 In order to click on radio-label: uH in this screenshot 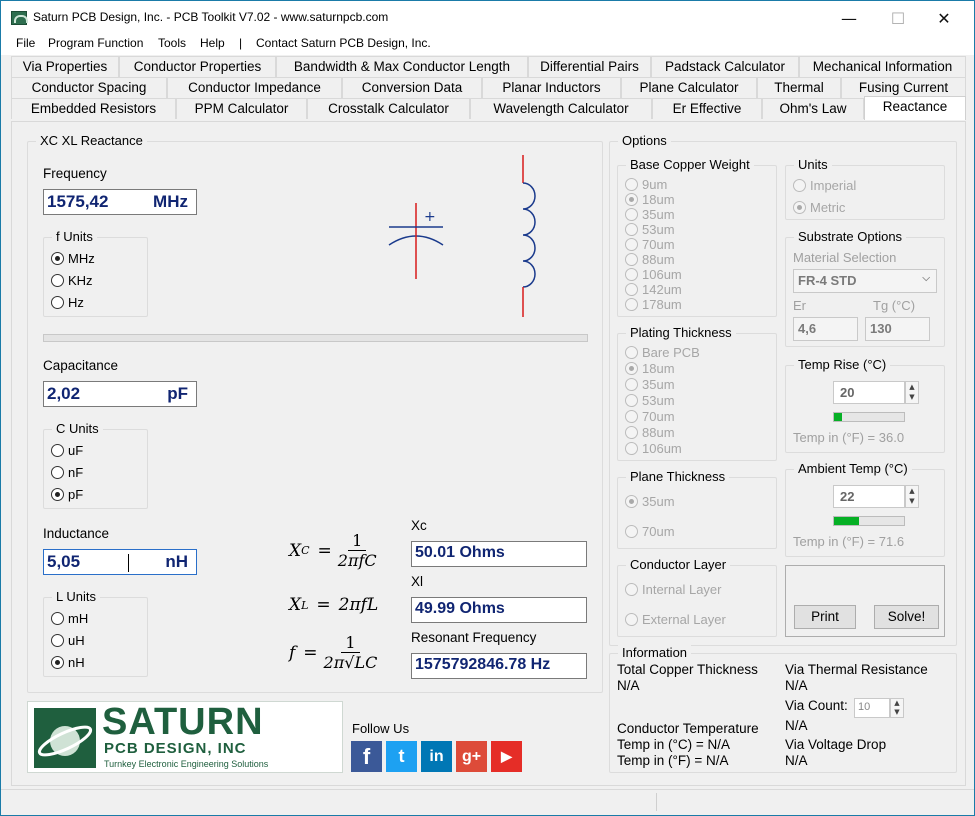, I will do `click(76, 640)`.